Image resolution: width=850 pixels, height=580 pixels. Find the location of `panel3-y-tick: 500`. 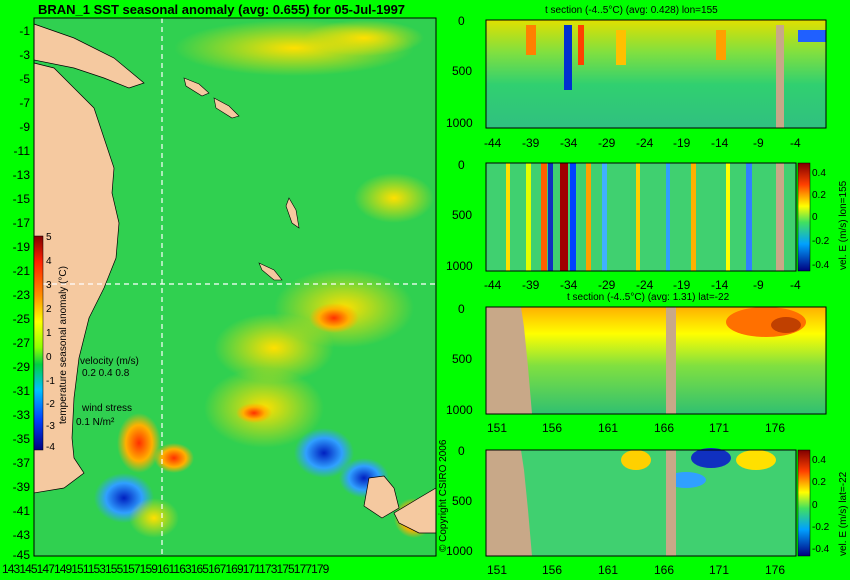

panel3-y-tick: 500 is located at coordinates (462, 359).